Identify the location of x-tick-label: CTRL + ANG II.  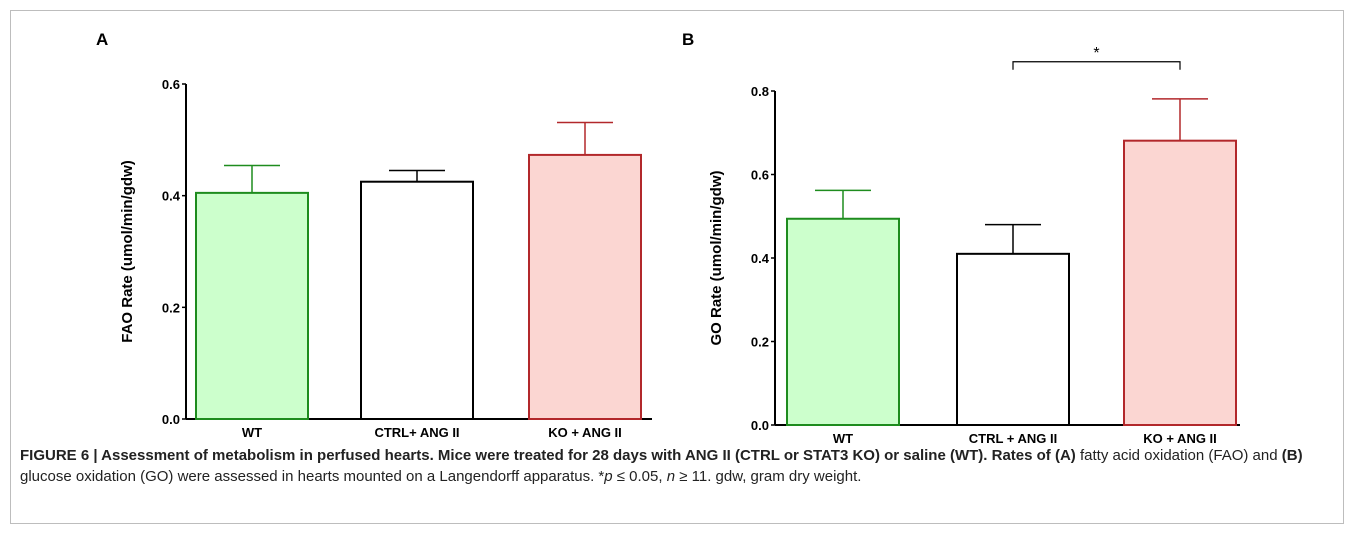
(1013, 438).